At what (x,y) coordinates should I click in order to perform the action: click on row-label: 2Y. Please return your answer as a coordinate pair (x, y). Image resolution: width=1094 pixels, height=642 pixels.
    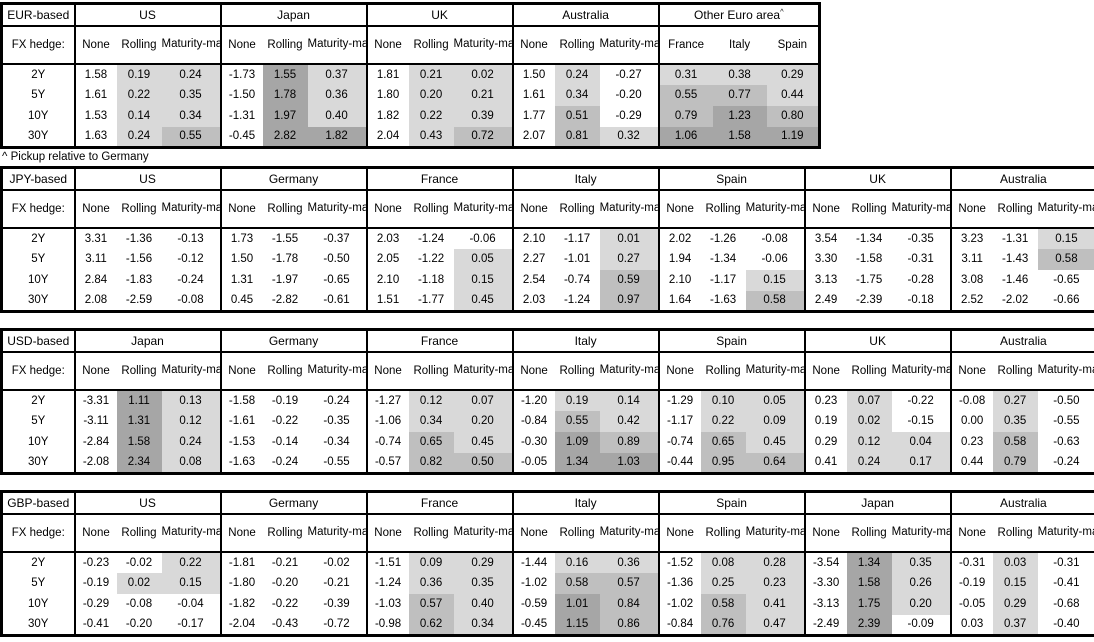
    Looking at the image, I should click on (38, 562).